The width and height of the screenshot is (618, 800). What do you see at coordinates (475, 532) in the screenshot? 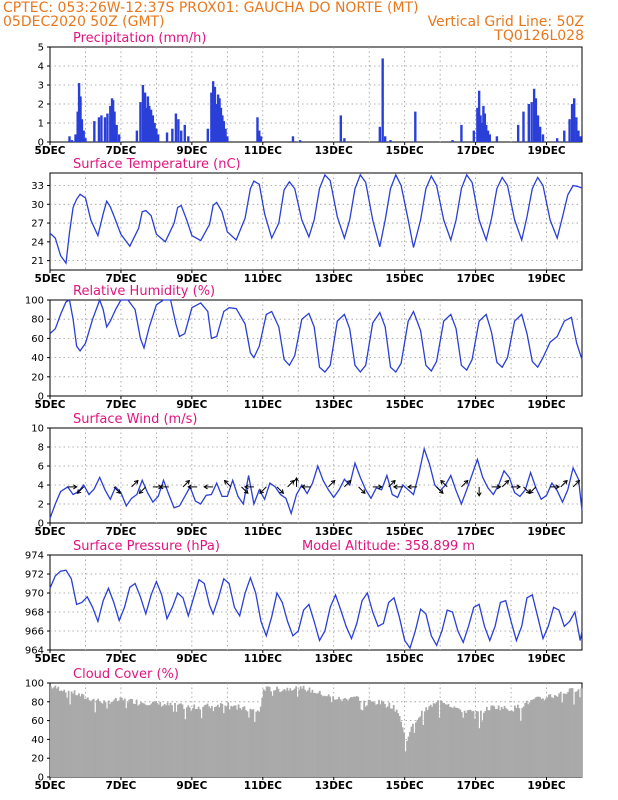
I see `x-tick-label: 17DEC` at bounding box center [475, 532].